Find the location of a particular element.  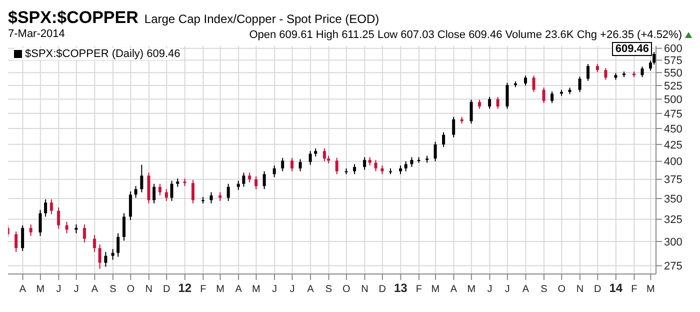

y-tick-label: 575 is located at coordinates (673, 61).